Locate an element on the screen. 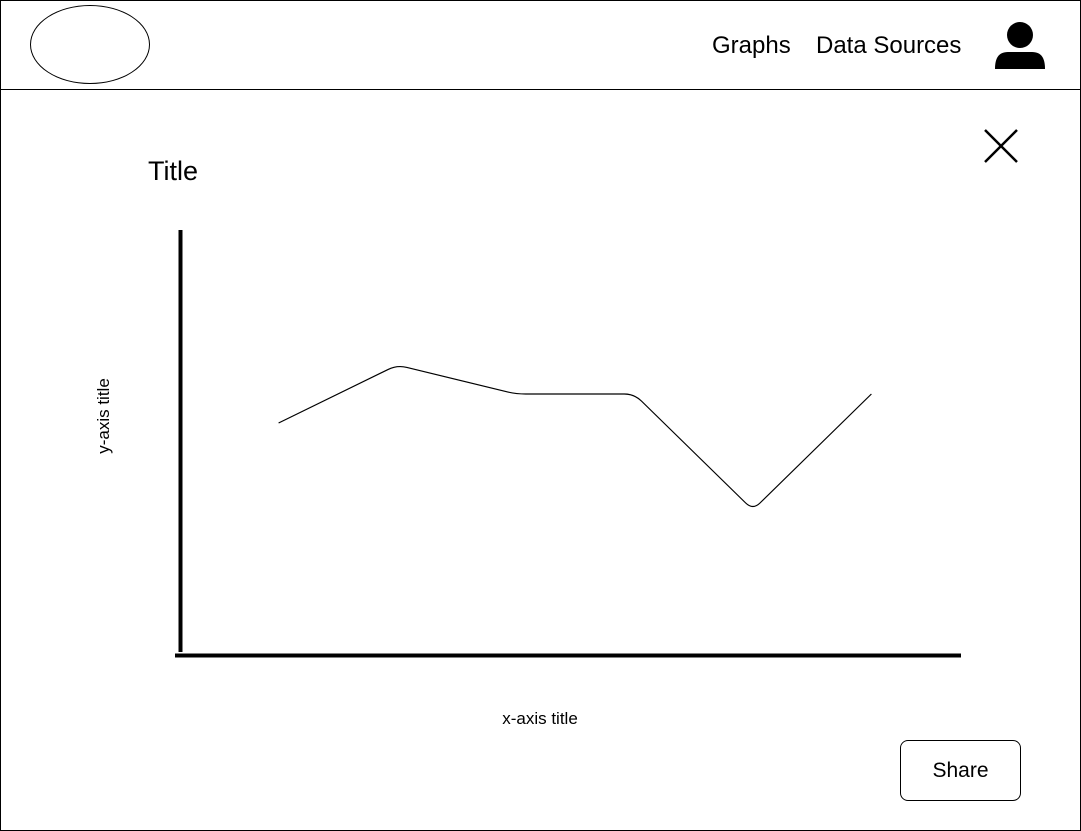 The image size is (1081, 831). user-icon is located at coordinates (1020, 46).